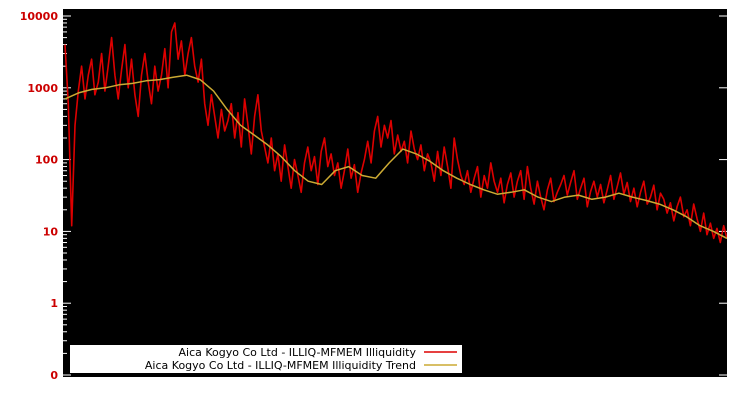 The image size is (750, 400). I want to click on y-tick-label: 100, so click(46, 160).